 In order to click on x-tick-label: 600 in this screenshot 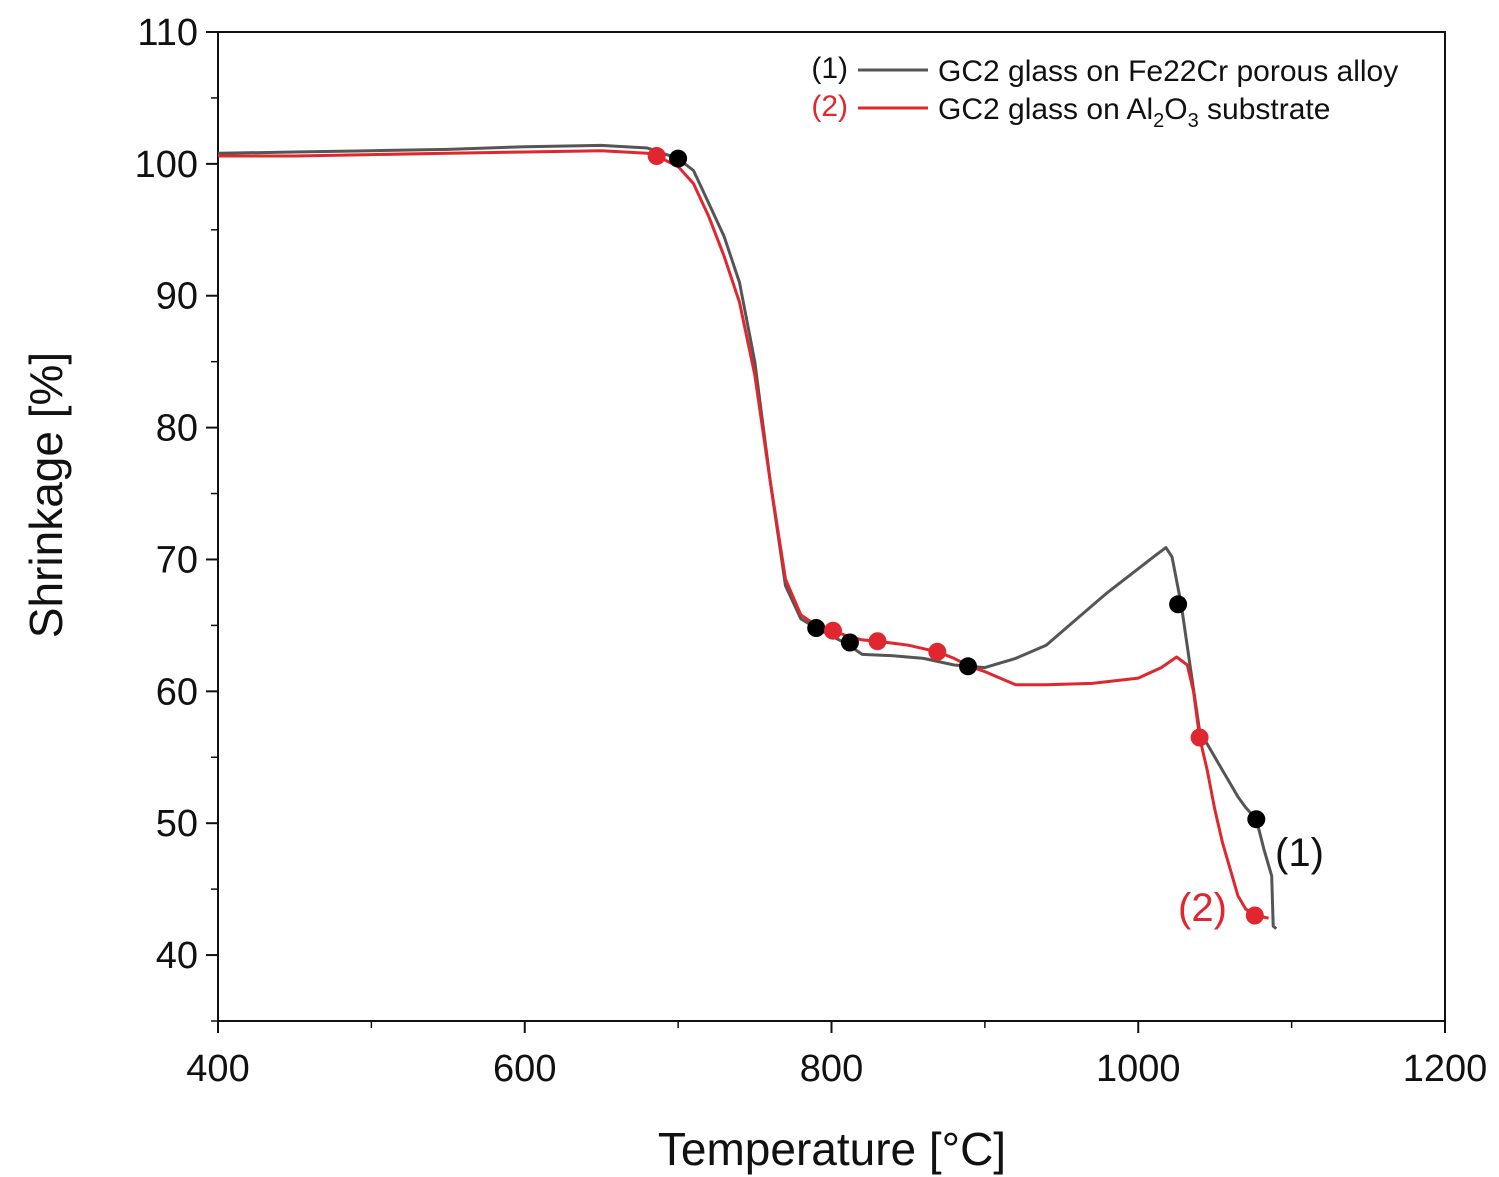, I will do `click(524, 1069)`.